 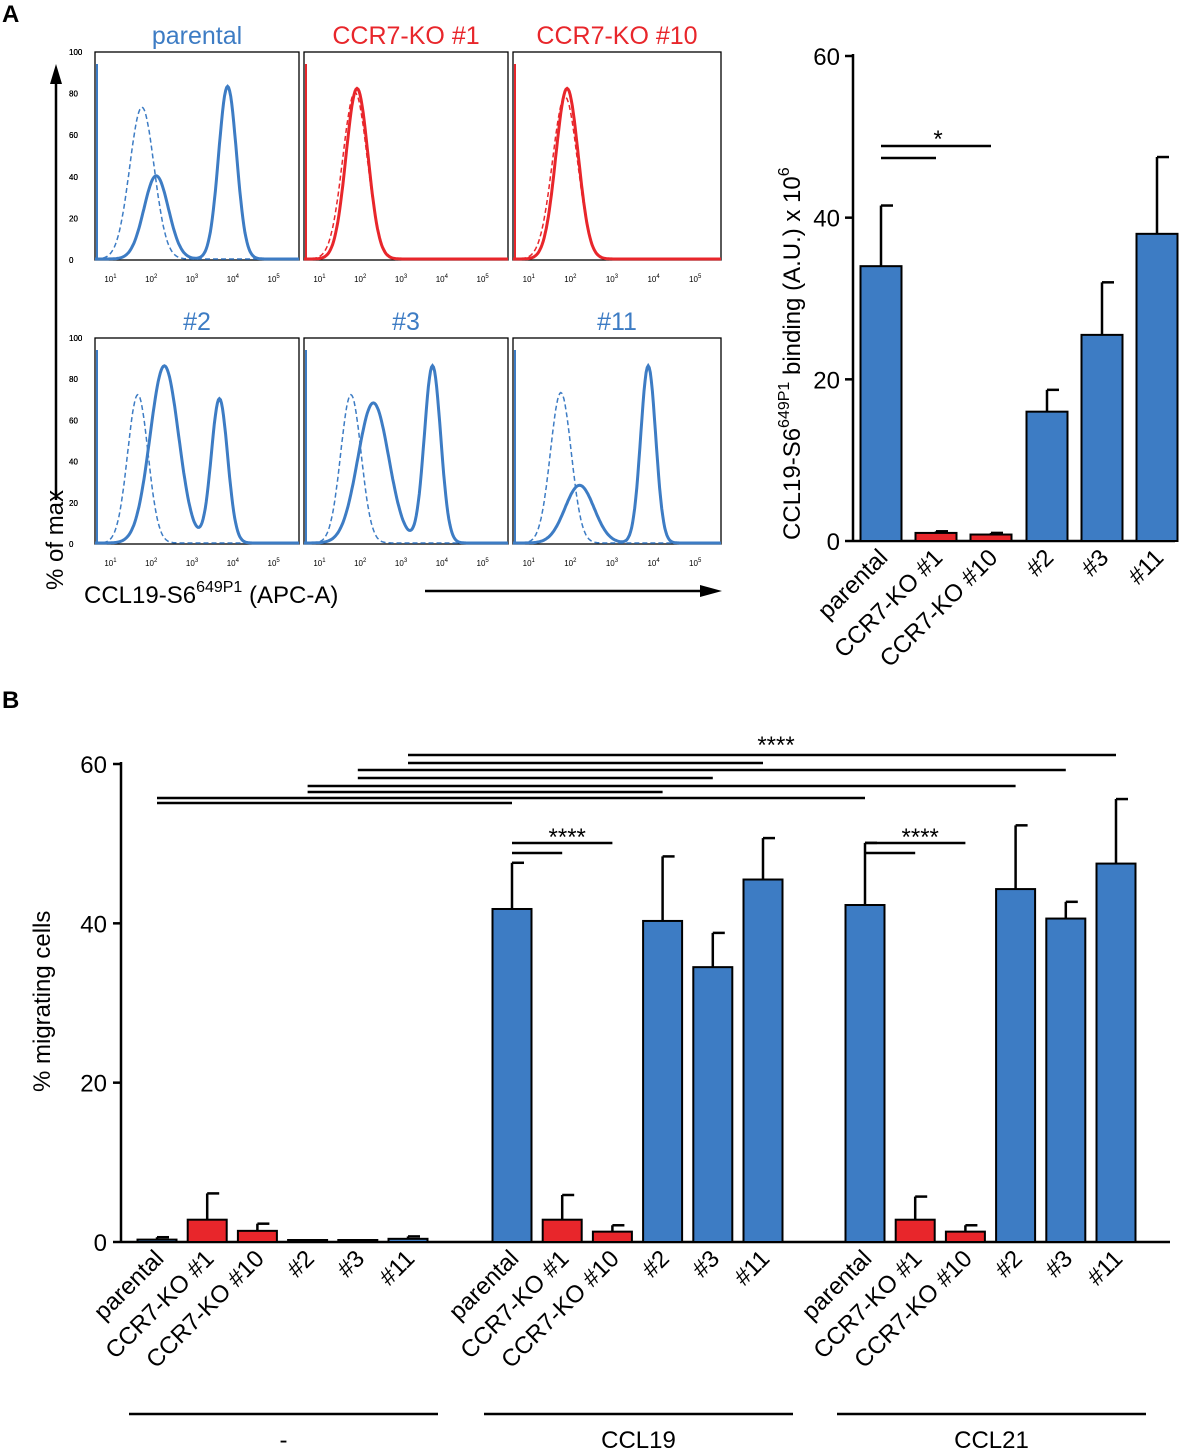 What do you see at coordinates (791, 353) in the screenshot?
I see `y-axis-label: CCL19-S6649P1 binding (A.U.) x 106` at bounding box center [791, 353].